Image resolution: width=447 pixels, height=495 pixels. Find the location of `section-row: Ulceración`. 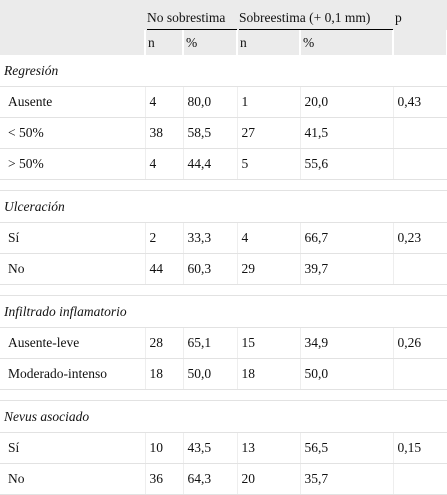

section-row: Ulceración is located at coordinates (223, 206).